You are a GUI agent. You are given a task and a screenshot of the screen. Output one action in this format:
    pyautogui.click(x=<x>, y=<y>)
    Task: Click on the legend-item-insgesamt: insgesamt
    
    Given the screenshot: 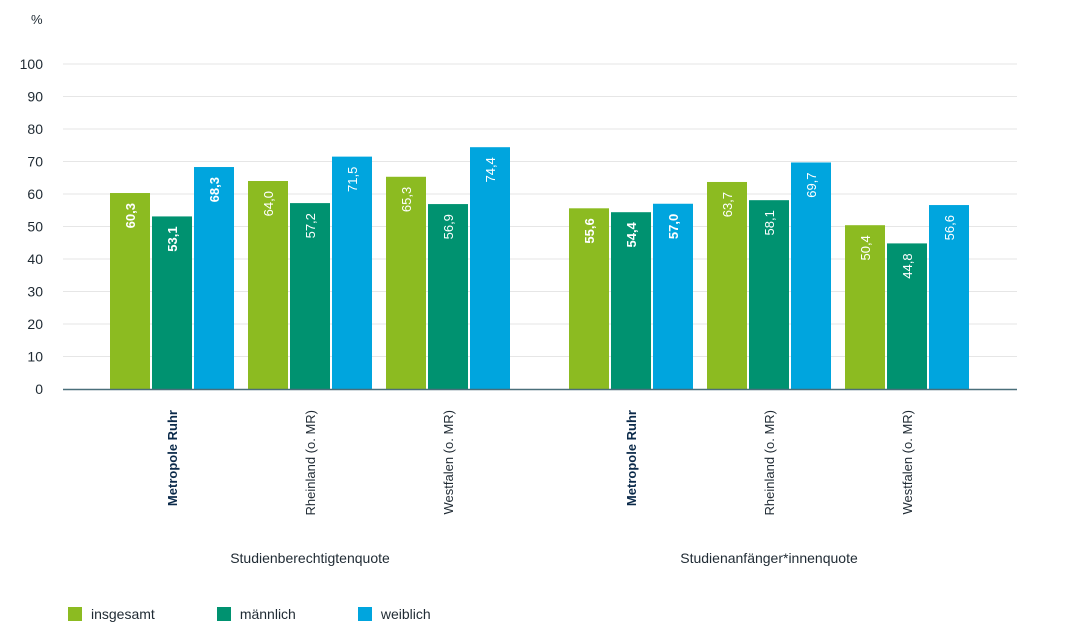 What is the action you would take?
    pyautogui.click(x=111, y=614)
    